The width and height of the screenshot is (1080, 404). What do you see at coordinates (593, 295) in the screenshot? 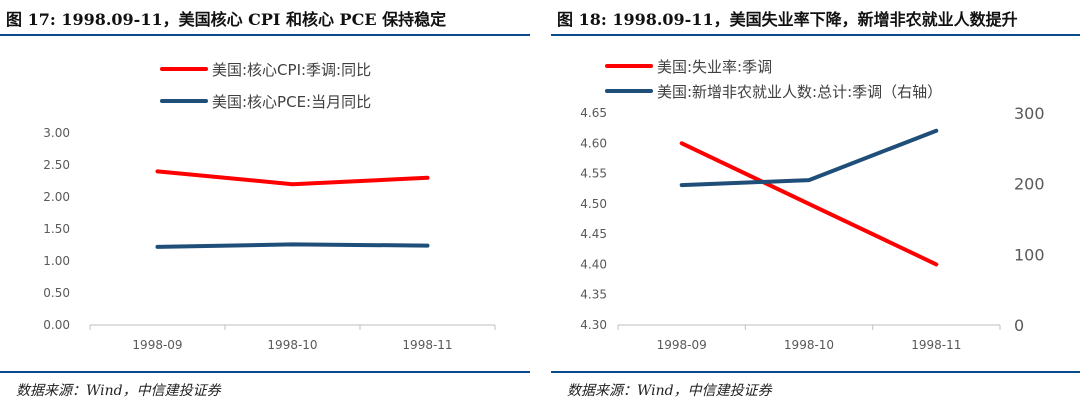
I see `y-tick-label: 4.35` at bounding box center [593, 295].